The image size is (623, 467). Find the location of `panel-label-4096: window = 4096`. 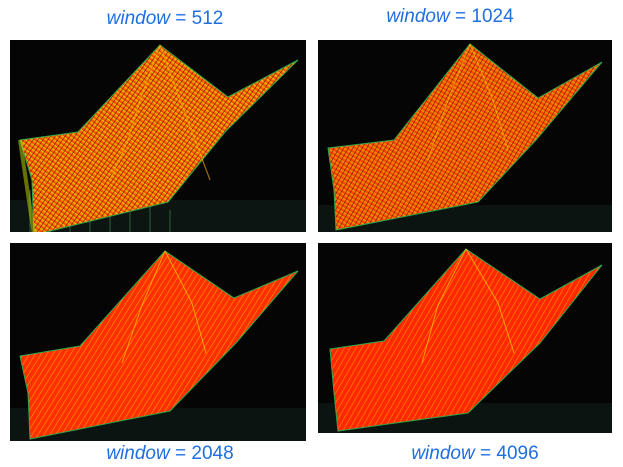

panel-label-4096: window = 4096 is located at coordinates (475, 453).